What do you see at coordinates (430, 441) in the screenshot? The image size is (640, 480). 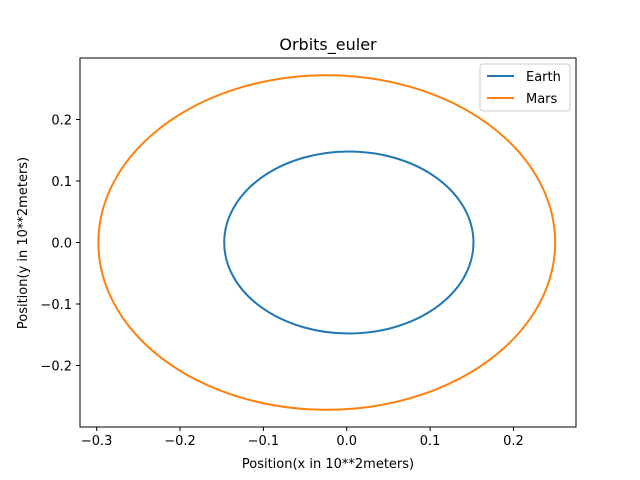 I see `x-tick-label: 0.1` at bounding box center [430, 441].